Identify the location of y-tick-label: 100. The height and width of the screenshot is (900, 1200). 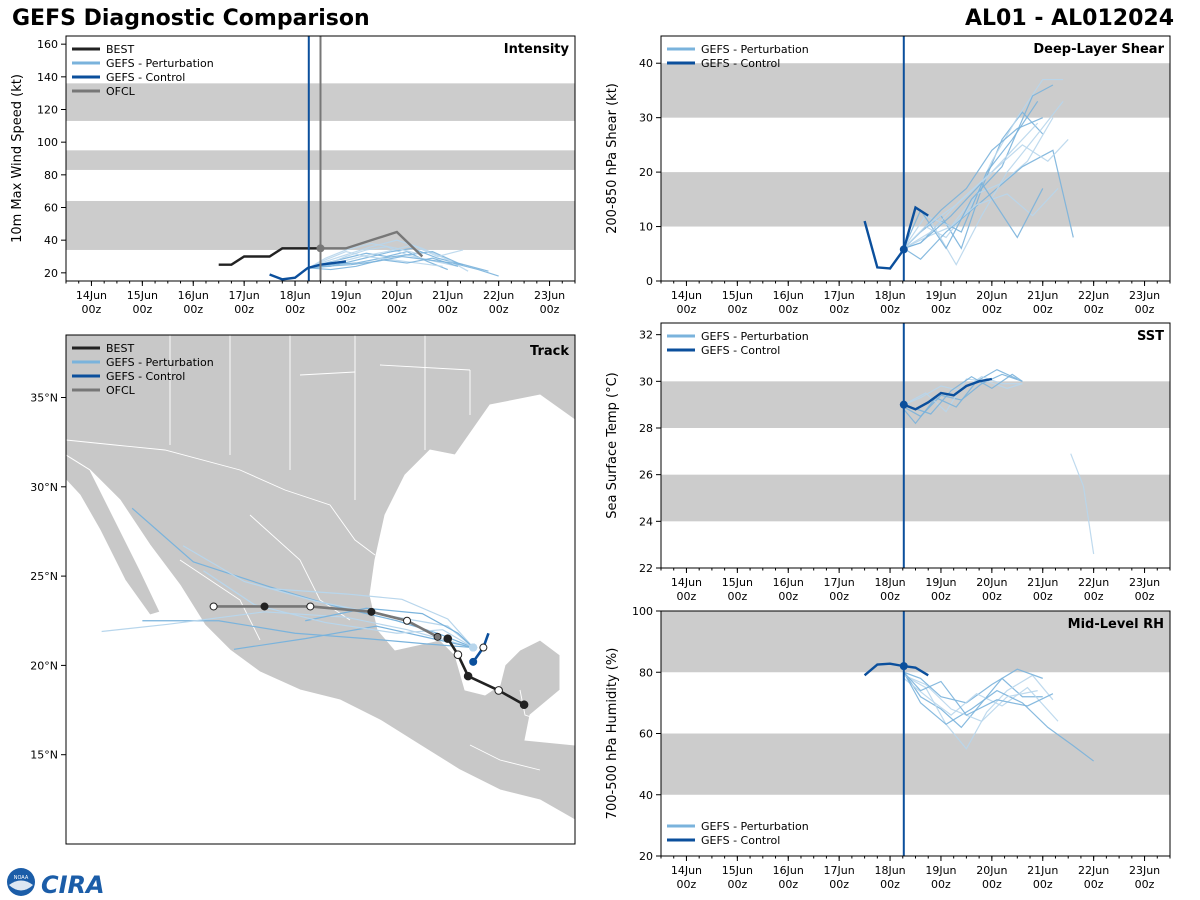
(642, 611).